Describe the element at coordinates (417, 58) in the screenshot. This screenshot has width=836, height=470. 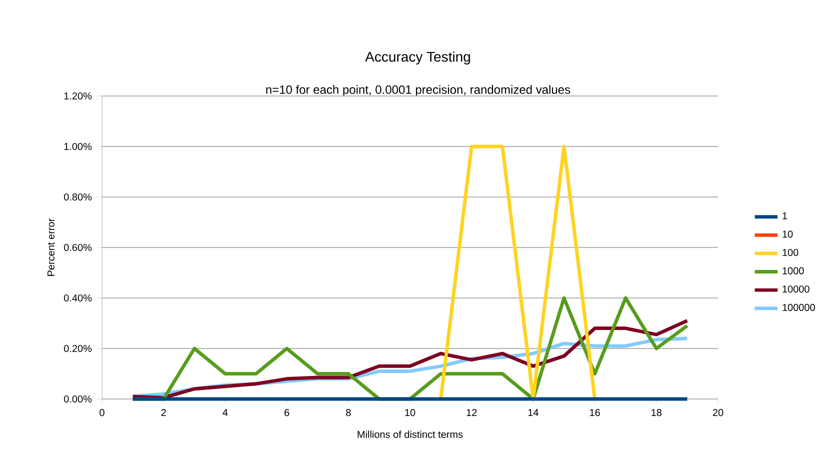
I see `chart-title: Accuracy Testing` at that location.